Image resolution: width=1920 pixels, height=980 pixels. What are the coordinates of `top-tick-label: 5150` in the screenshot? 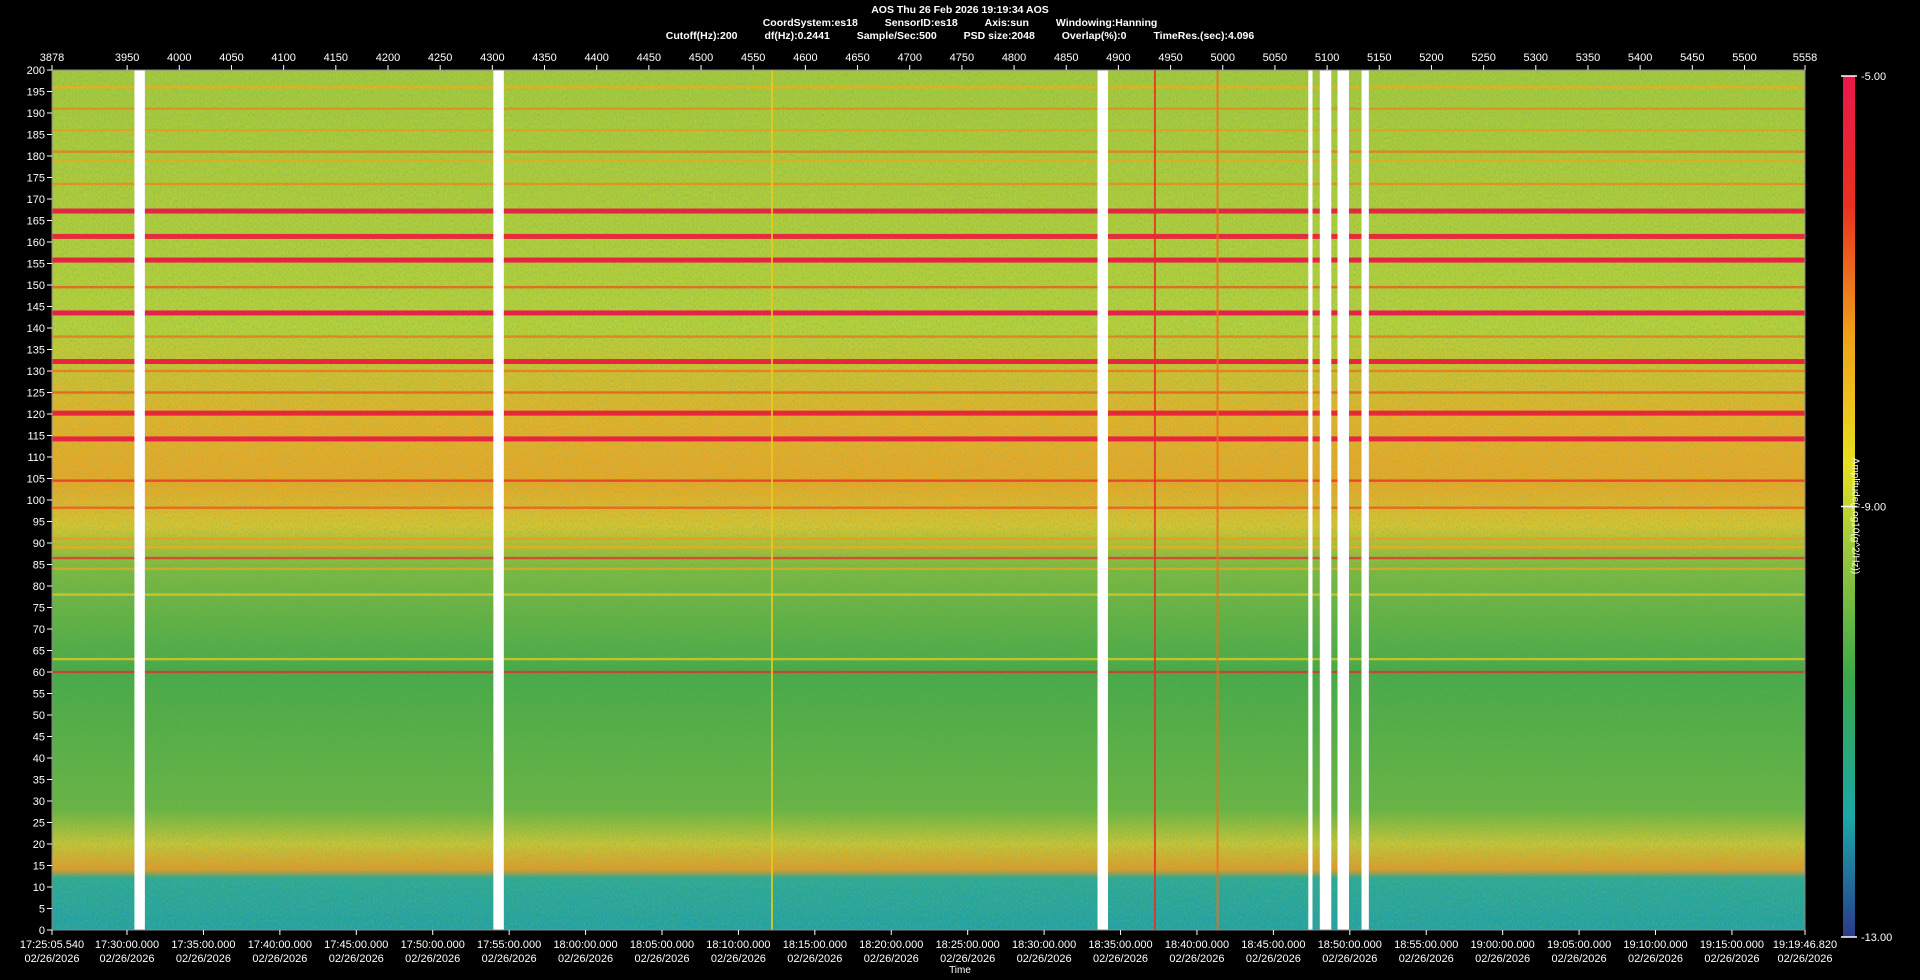 It's located at (1379, 58).